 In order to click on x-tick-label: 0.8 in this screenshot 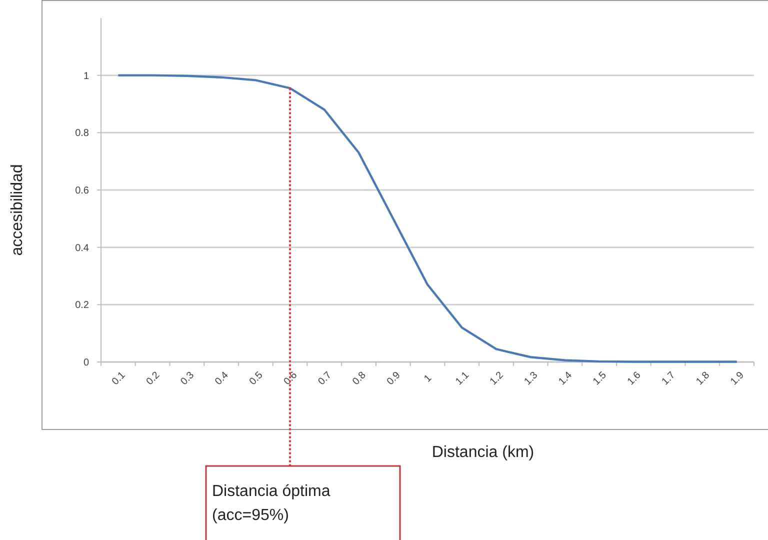, I will do `click(359, 379)`.